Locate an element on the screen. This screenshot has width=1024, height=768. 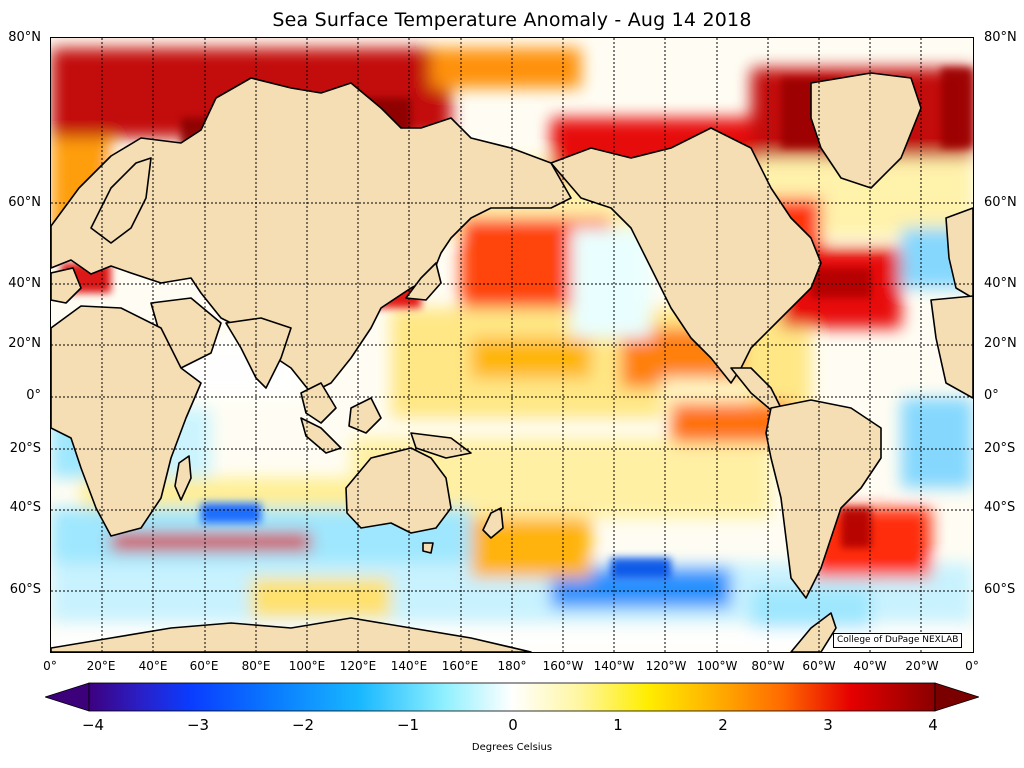
lon-label-40e: 40°E is located at coordinates (153, 666).